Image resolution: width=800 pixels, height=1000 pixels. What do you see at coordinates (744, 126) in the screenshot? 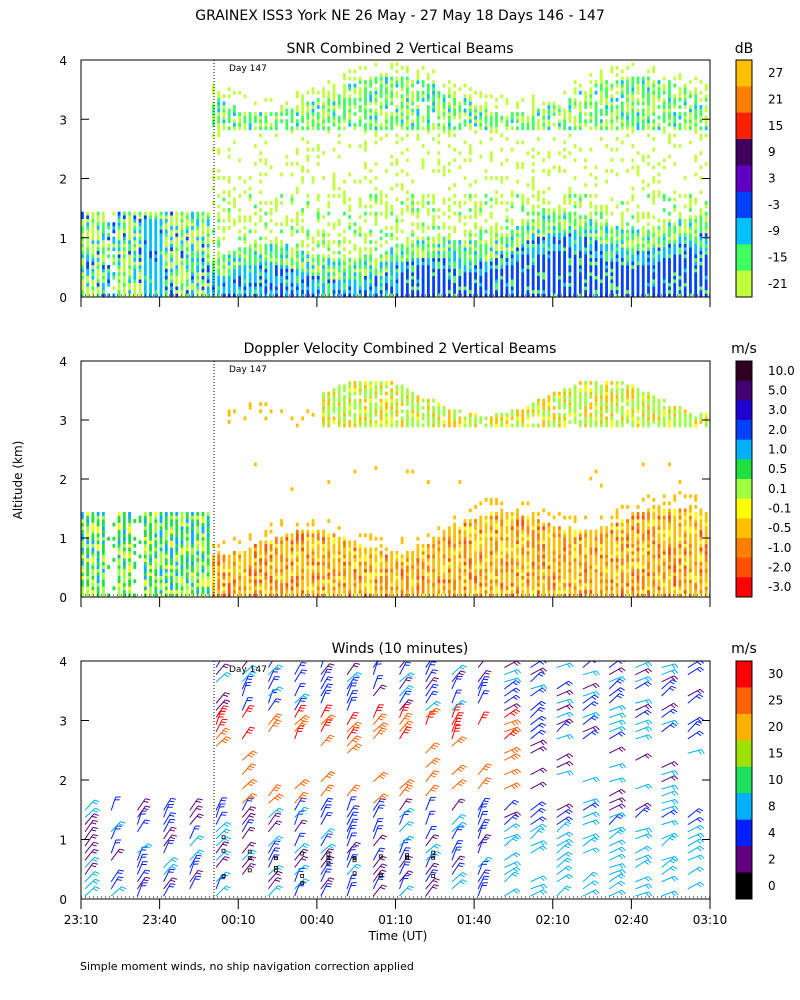
I see `snr-colorbar-swatch` at bounding box center [744, 126].